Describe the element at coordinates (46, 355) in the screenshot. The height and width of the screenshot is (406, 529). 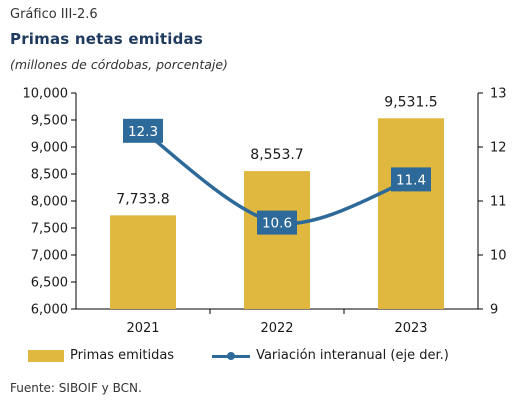
I see `legend-swatch-bar` at that location.